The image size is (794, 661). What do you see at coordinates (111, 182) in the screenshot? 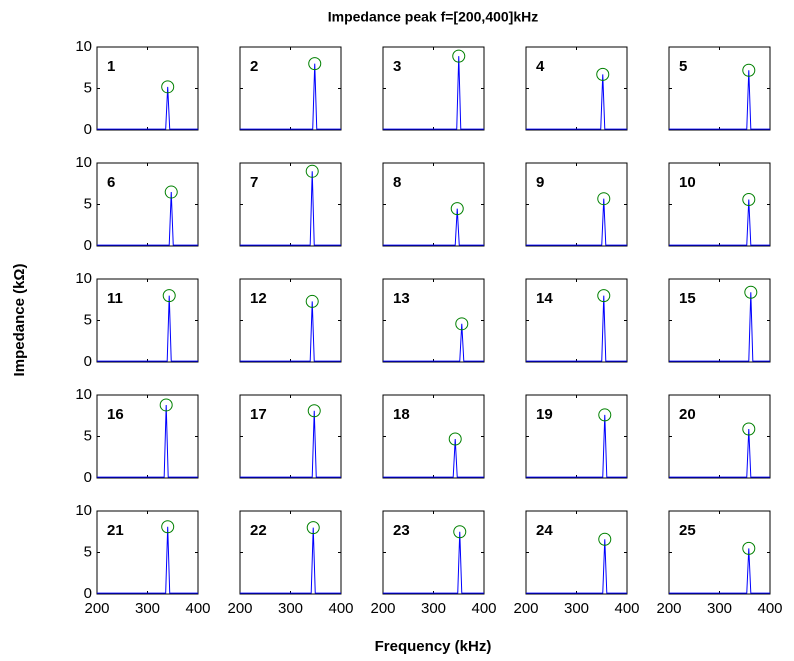
I see `panel-label: 6` at bounding box center [111, 182].